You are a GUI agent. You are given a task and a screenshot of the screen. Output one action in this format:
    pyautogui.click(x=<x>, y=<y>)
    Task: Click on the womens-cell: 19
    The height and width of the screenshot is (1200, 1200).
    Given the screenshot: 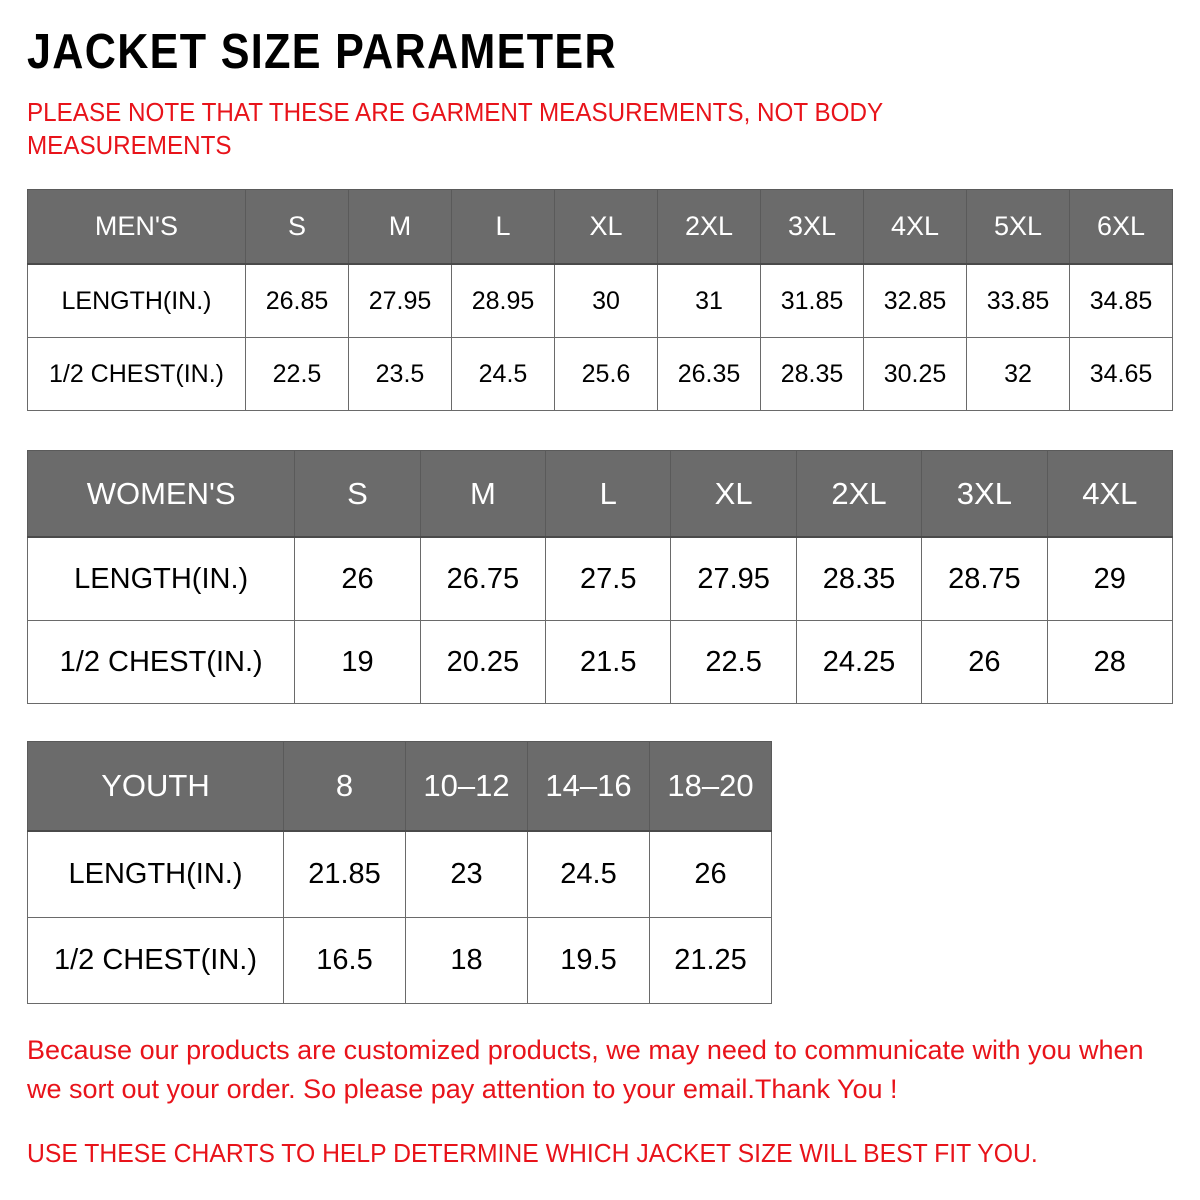 What is the action you would take?
    pyautogui.click(x=357, y=662)
    